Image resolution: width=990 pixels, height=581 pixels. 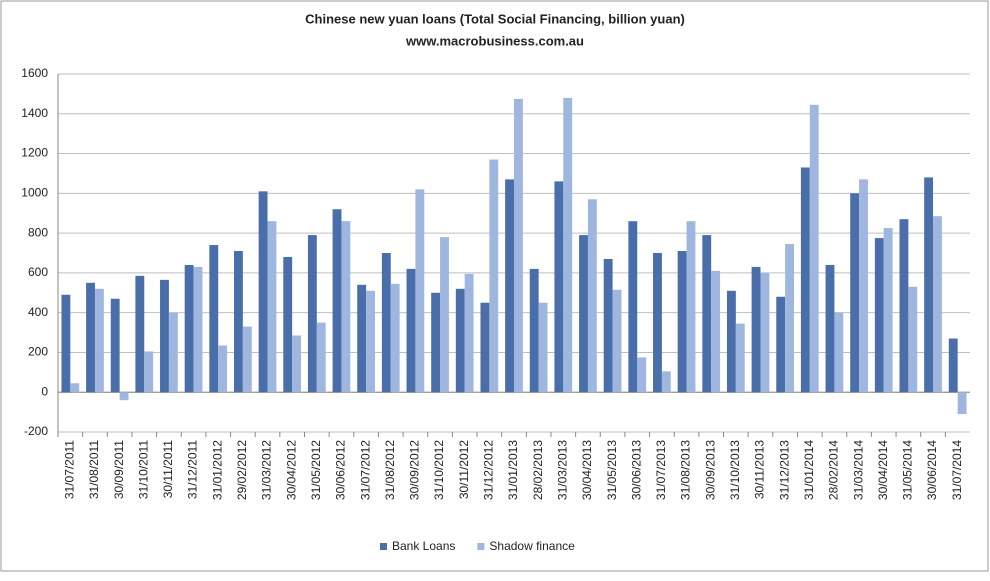 What do you see at coordinates (957, 470) in the screenshot?
I see `x-tick-label: 31/07/2014` at bounding box center [957, 470].